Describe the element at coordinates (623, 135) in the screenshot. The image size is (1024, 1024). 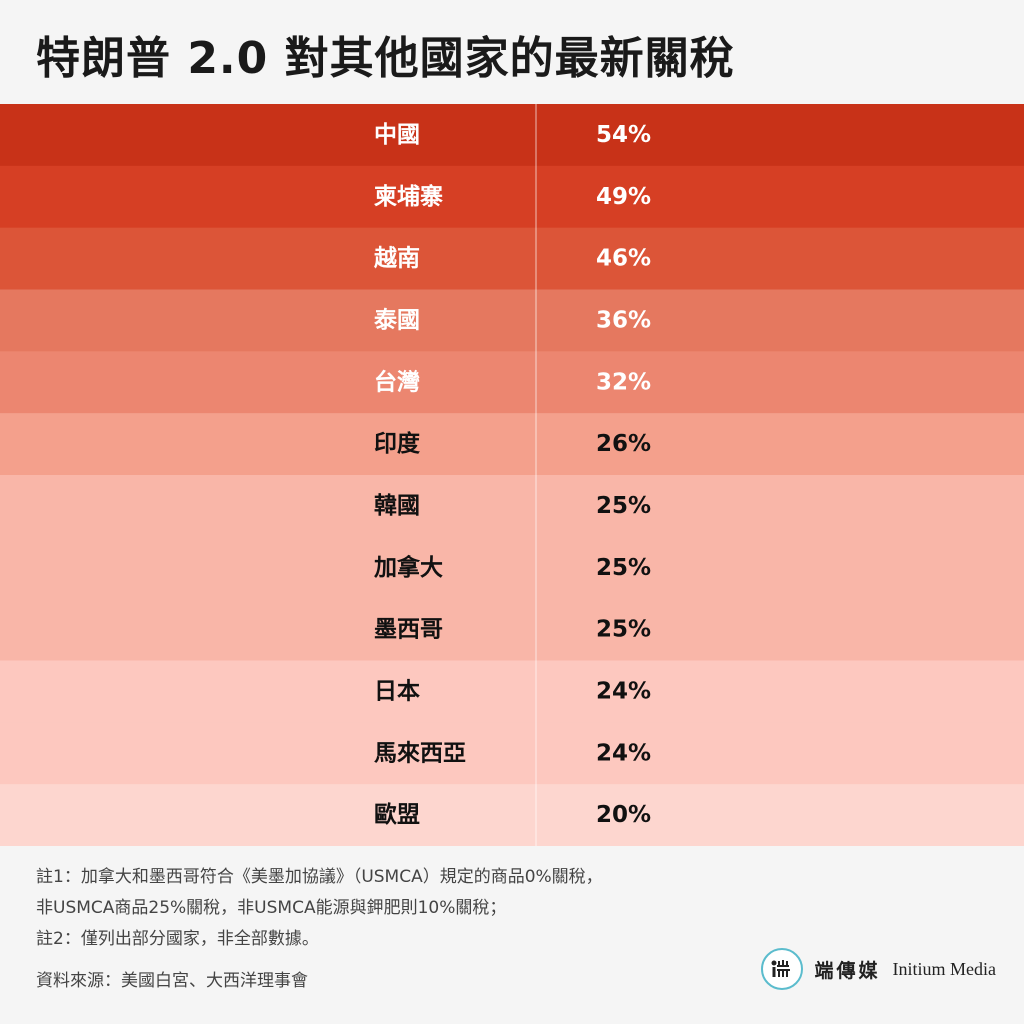
I see `tariff-value-label: 54%` at that location.